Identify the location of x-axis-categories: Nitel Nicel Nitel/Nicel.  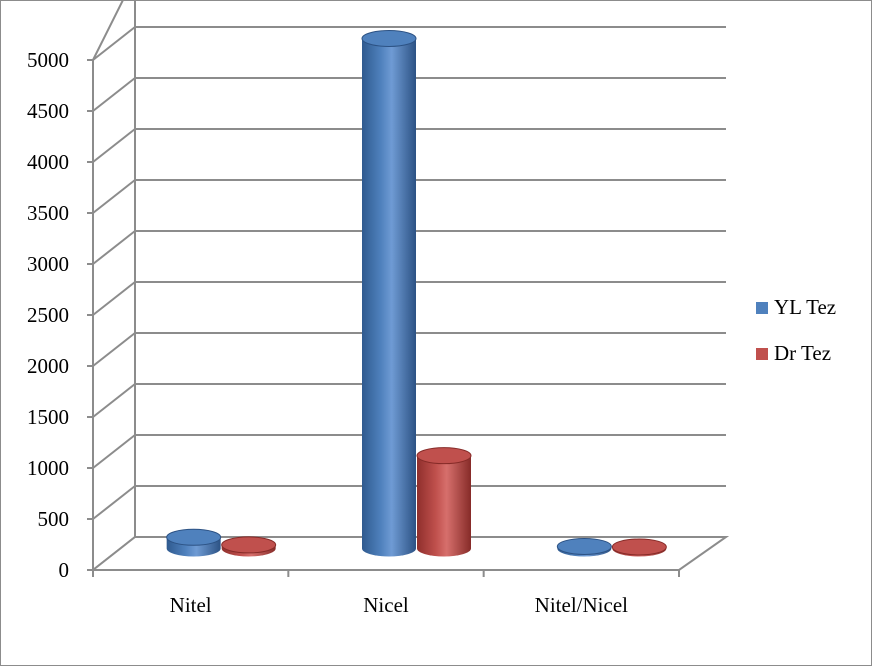
(386, 593).